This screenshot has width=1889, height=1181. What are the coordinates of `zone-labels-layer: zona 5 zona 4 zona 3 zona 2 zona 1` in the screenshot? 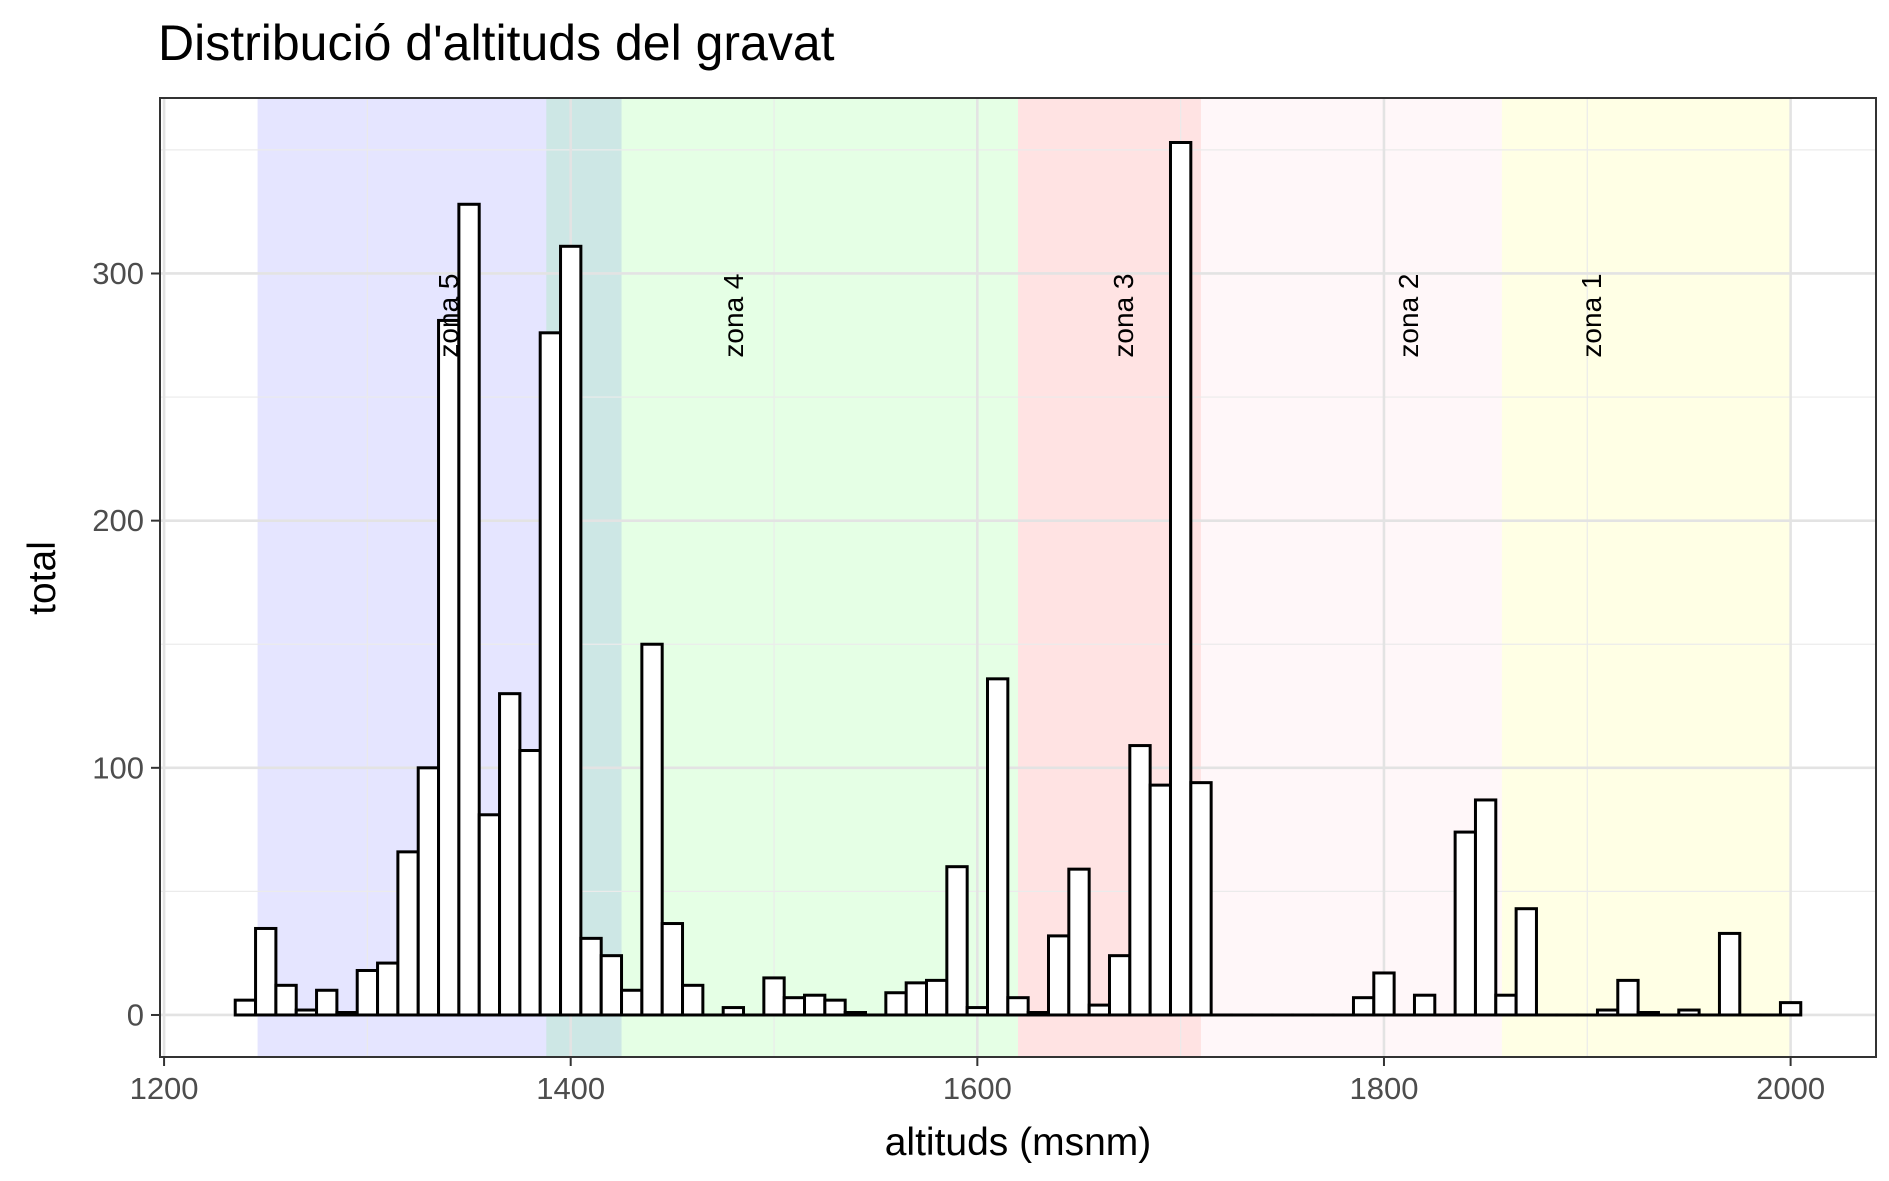 It's located at (1020, 315).